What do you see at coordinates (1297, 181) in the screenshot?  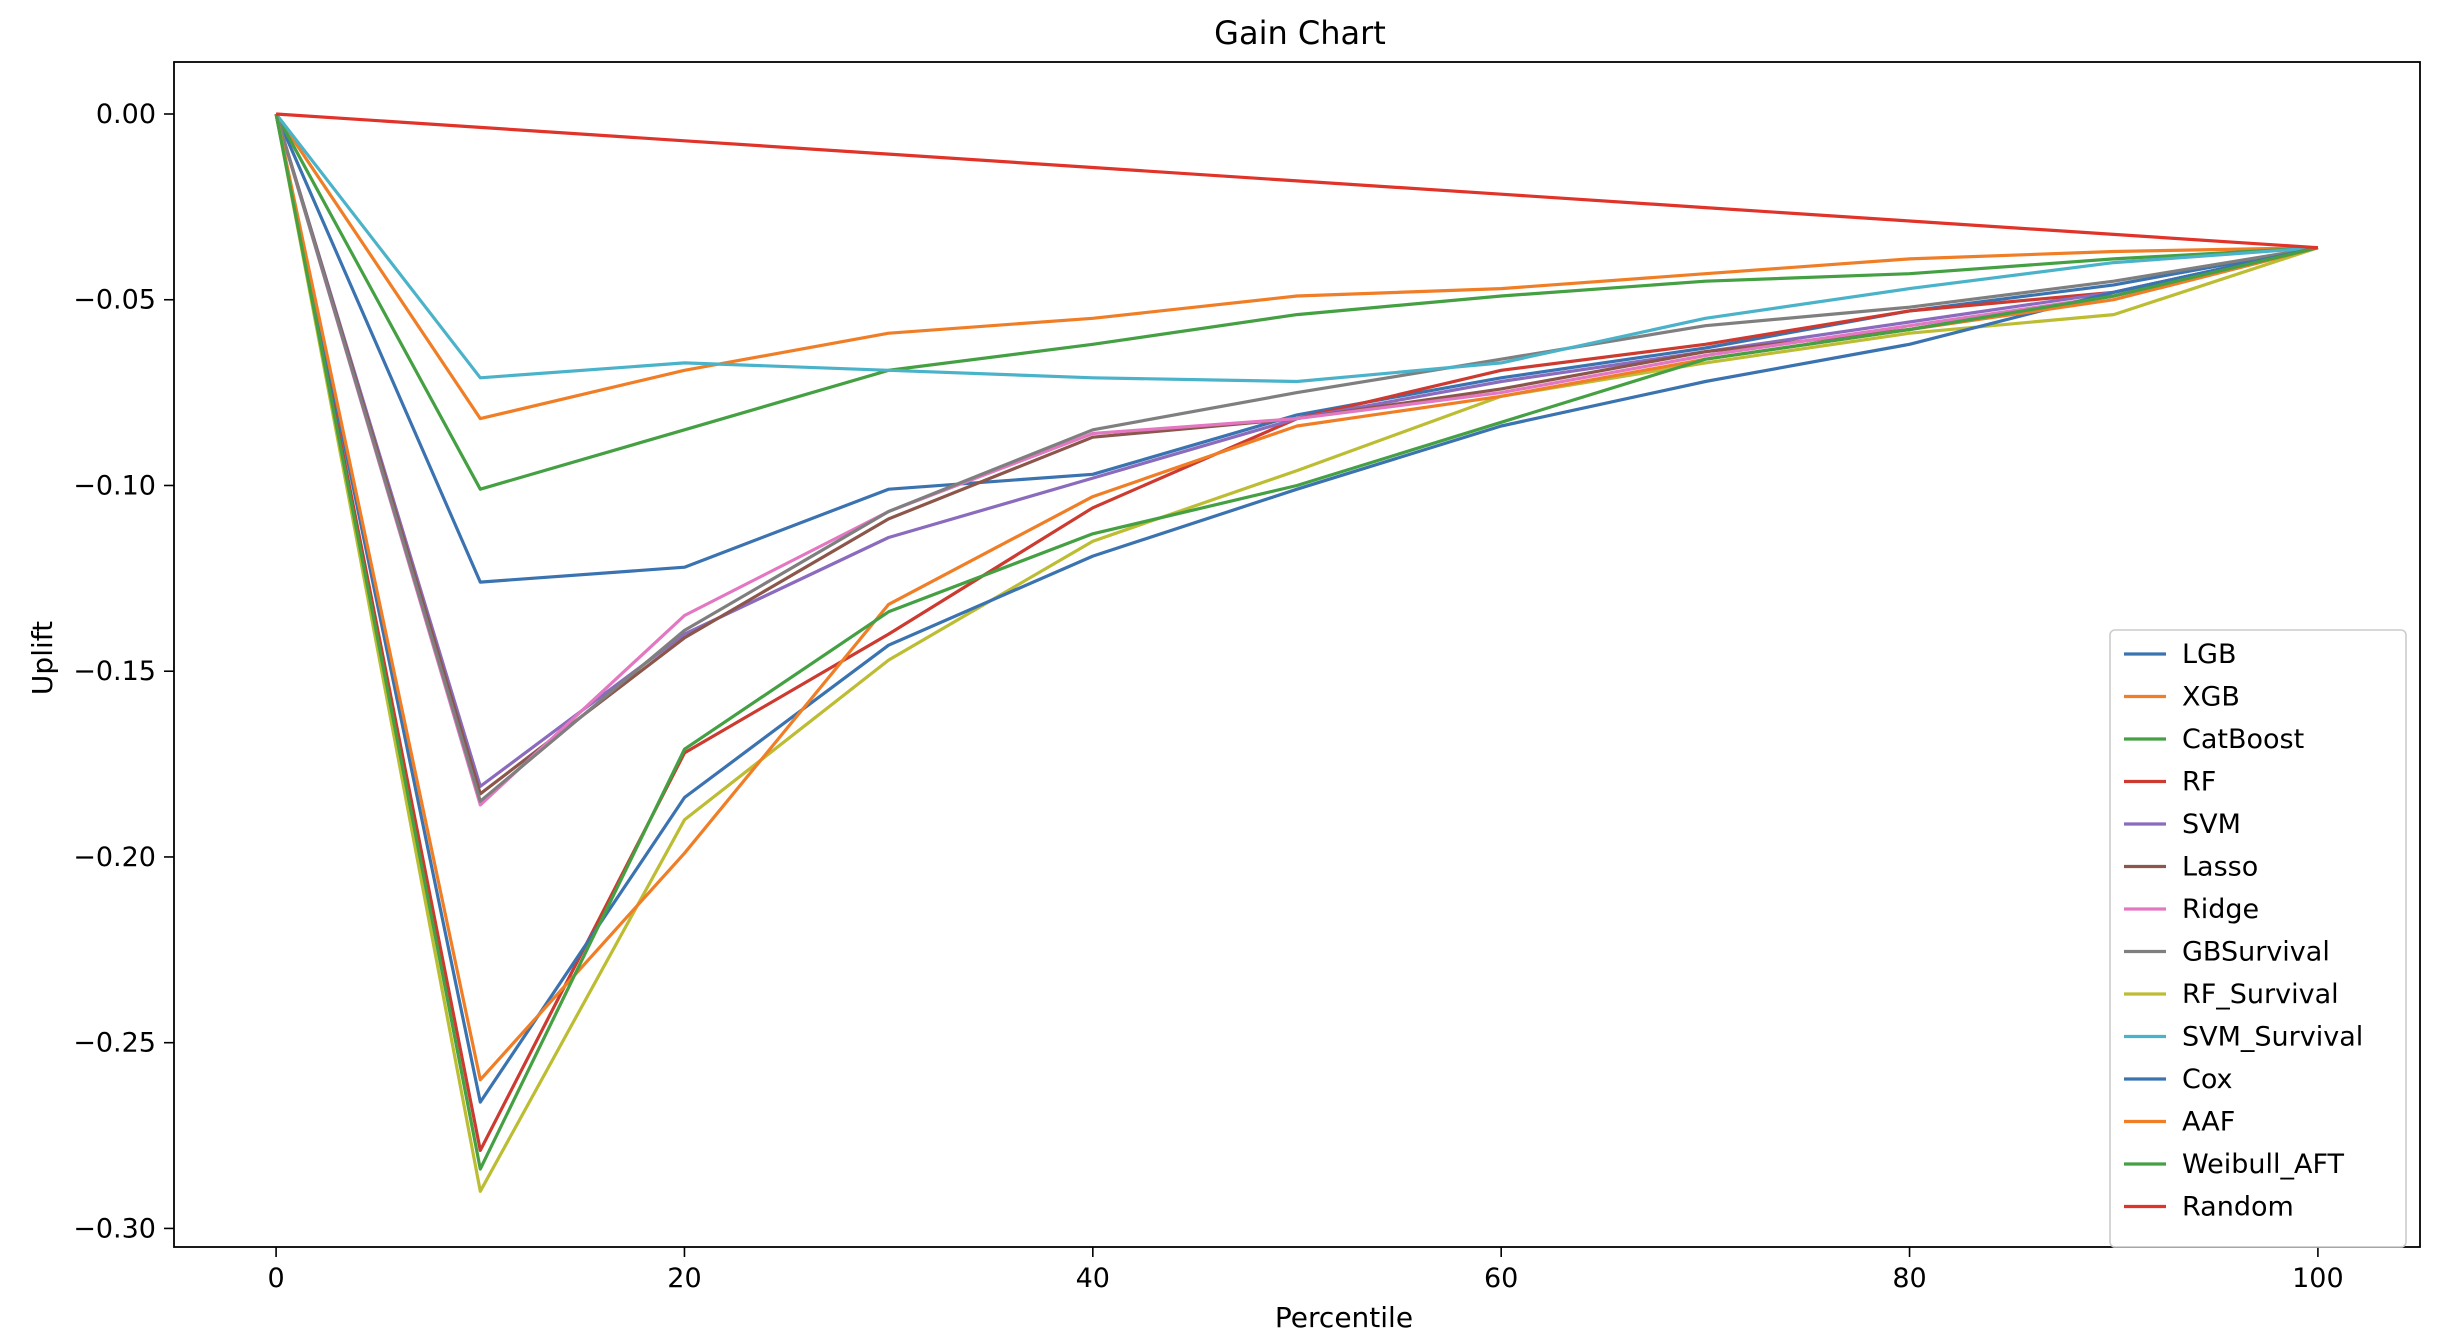 I see `series-line-random` at bounding box center [1297, 181].